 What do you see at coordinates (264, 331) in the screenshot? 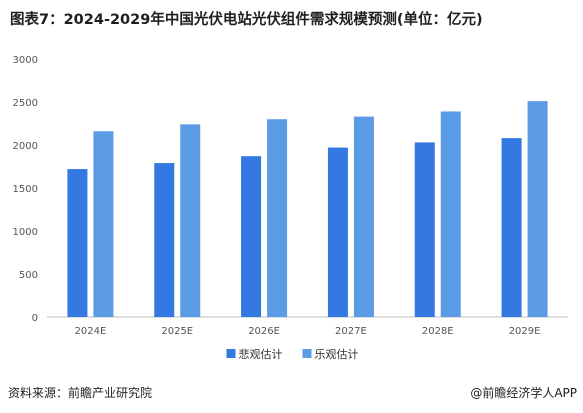
I see `x-tick-label: 2026E` at bounding box center [264, 331].